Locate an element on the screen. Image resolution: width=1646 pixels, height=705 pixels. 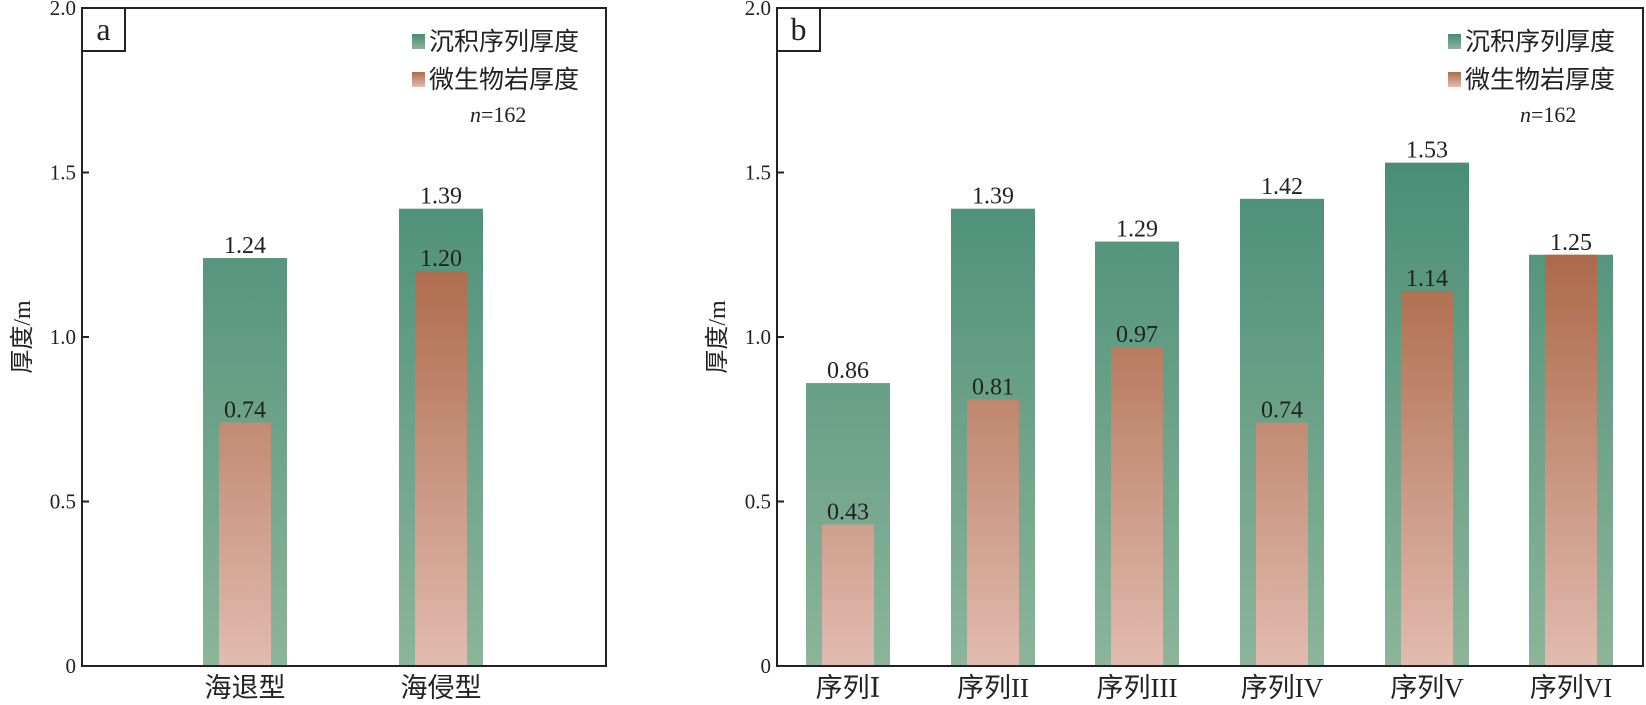
x-tick-label: 海退型 is located at coordinates (245, 688).